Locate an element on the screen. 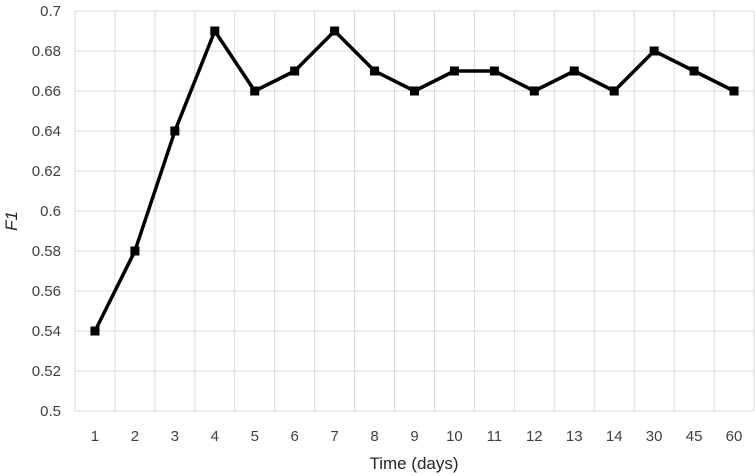 This screenshot has width=755, height=476. y-tick-label: 0.68 is located at coordinates (46, 51).